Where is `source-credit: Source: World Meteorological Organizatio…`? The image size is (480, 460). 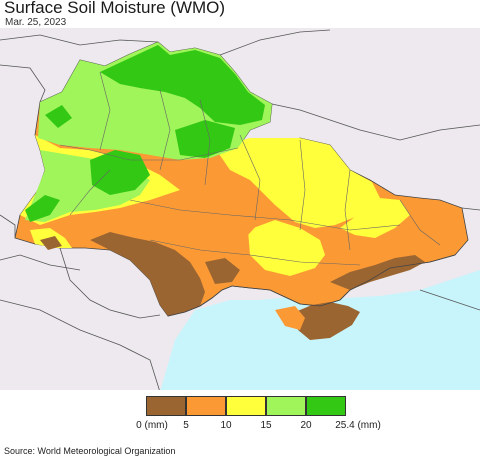 source-credit: Source: World Meteorological Organizatio… is located at coordinates (90, 451).